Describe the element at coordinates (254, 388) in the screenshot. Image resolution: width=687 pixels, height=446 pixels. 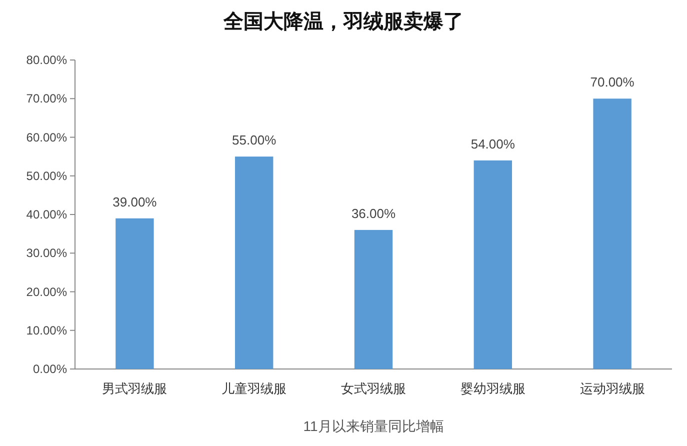
I see `x-tick-label: 儿童羽绒服` at that location.